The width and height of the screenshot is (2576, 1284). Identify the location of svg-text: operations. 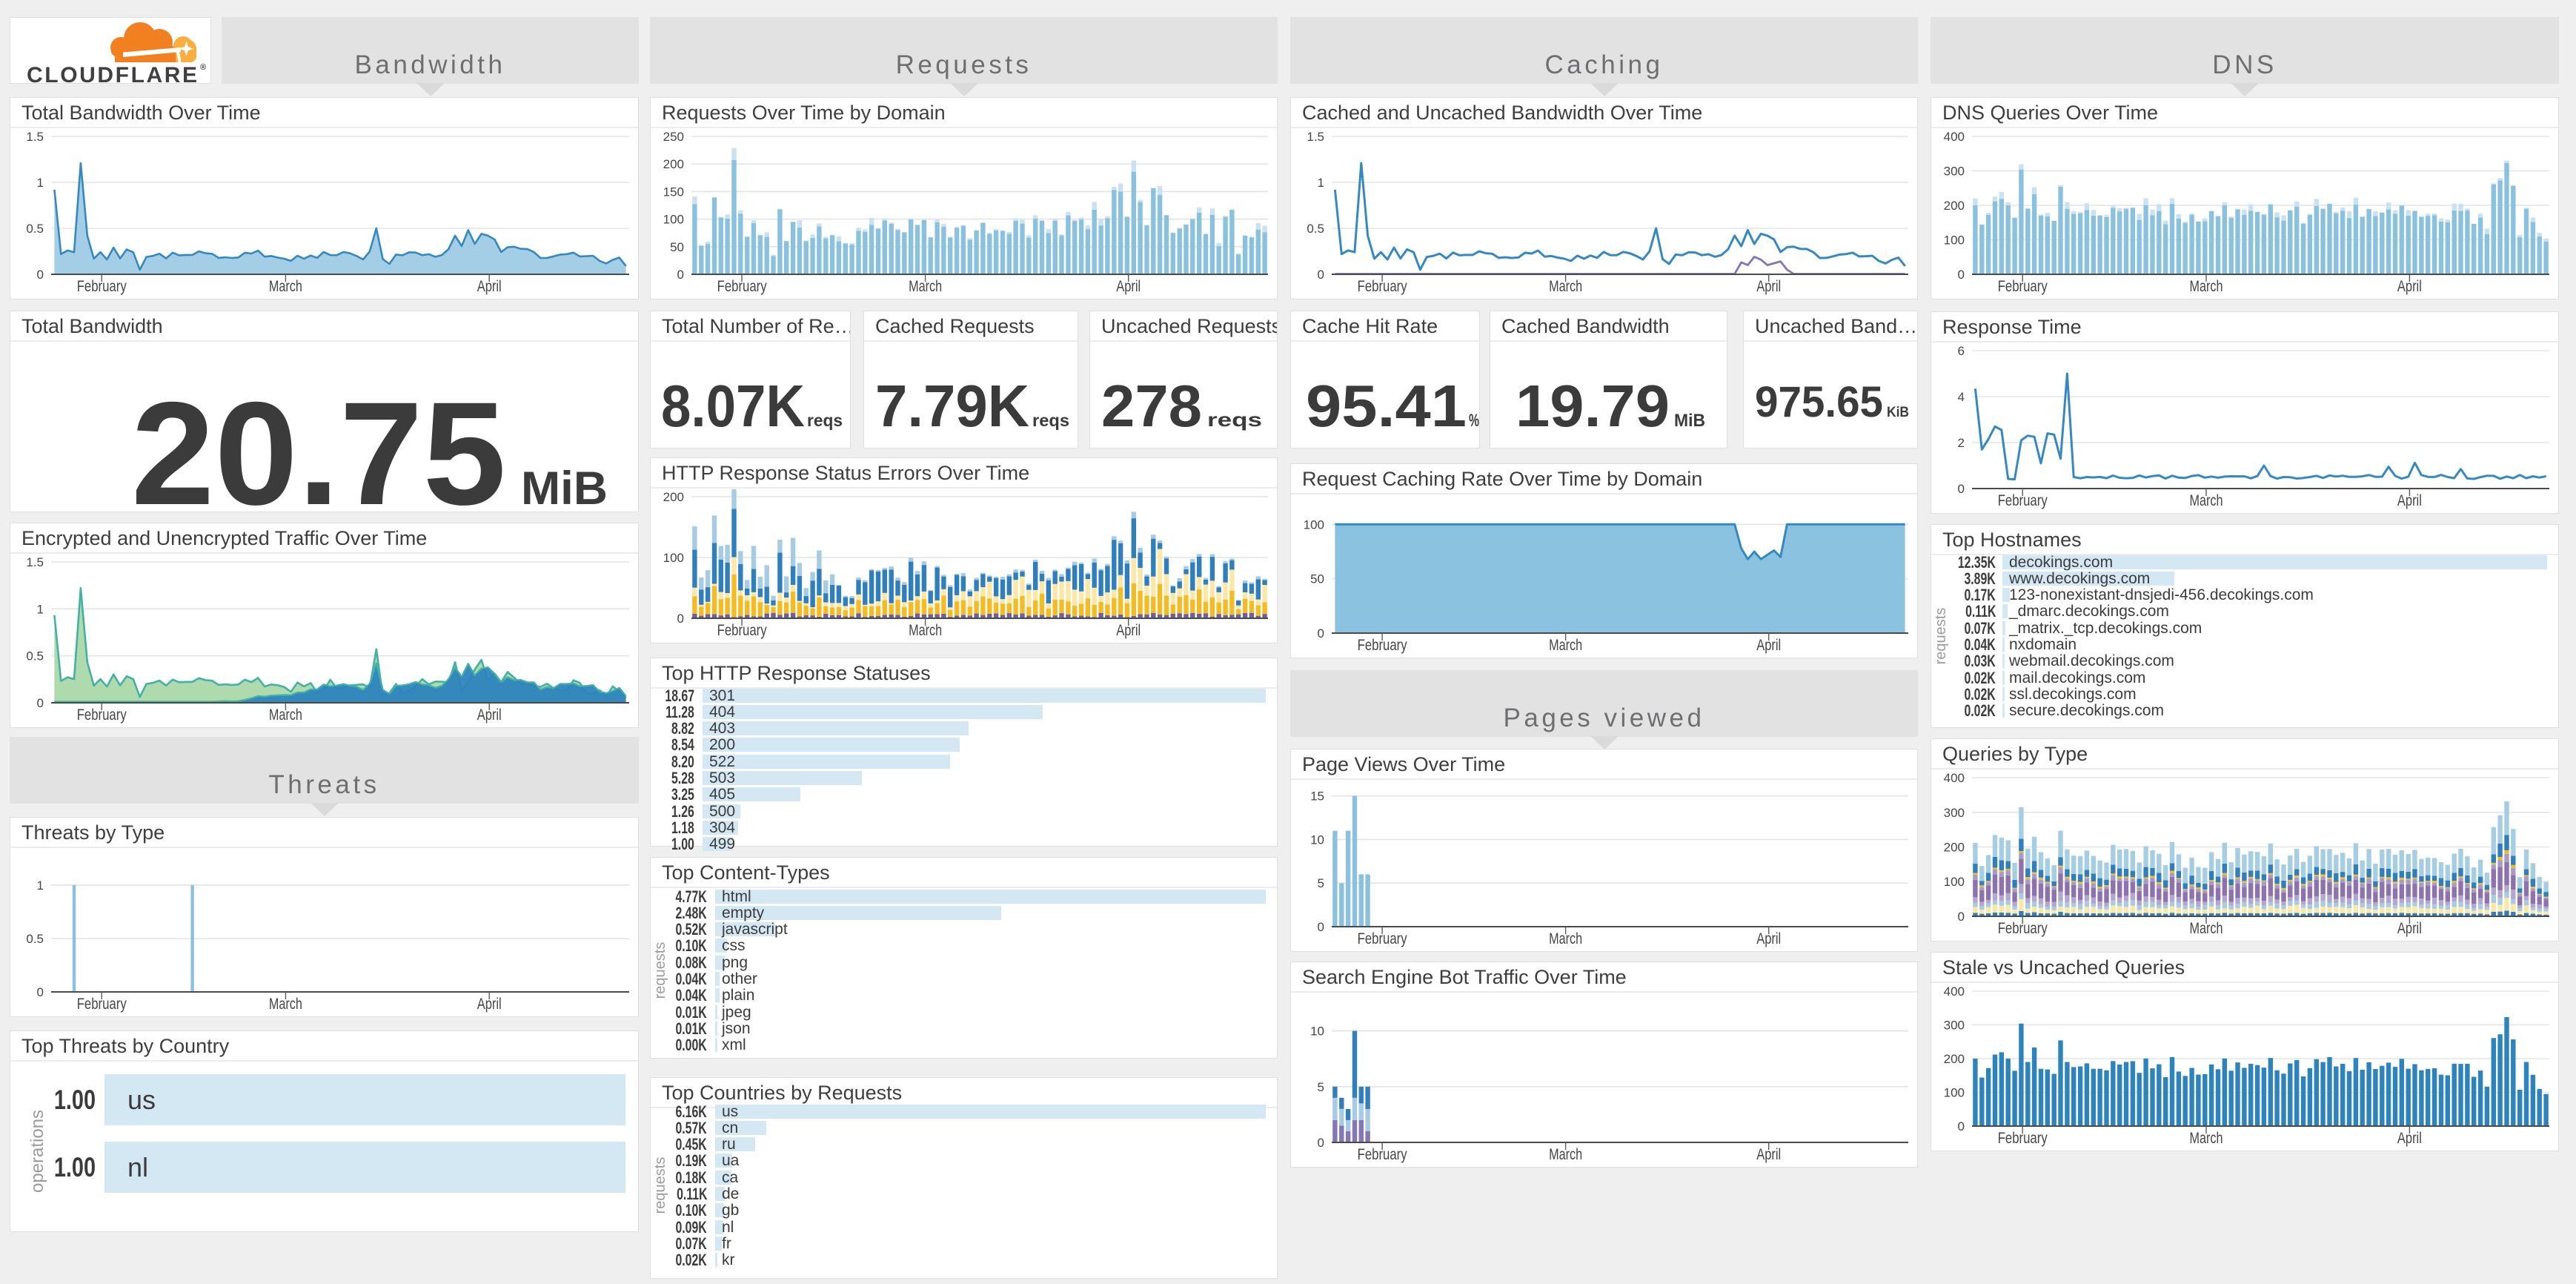
(37, 1151).